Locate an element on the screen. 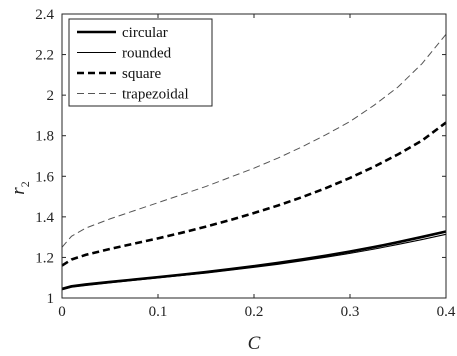  y-tick-label: 2 is located at coordinates (51, 96).